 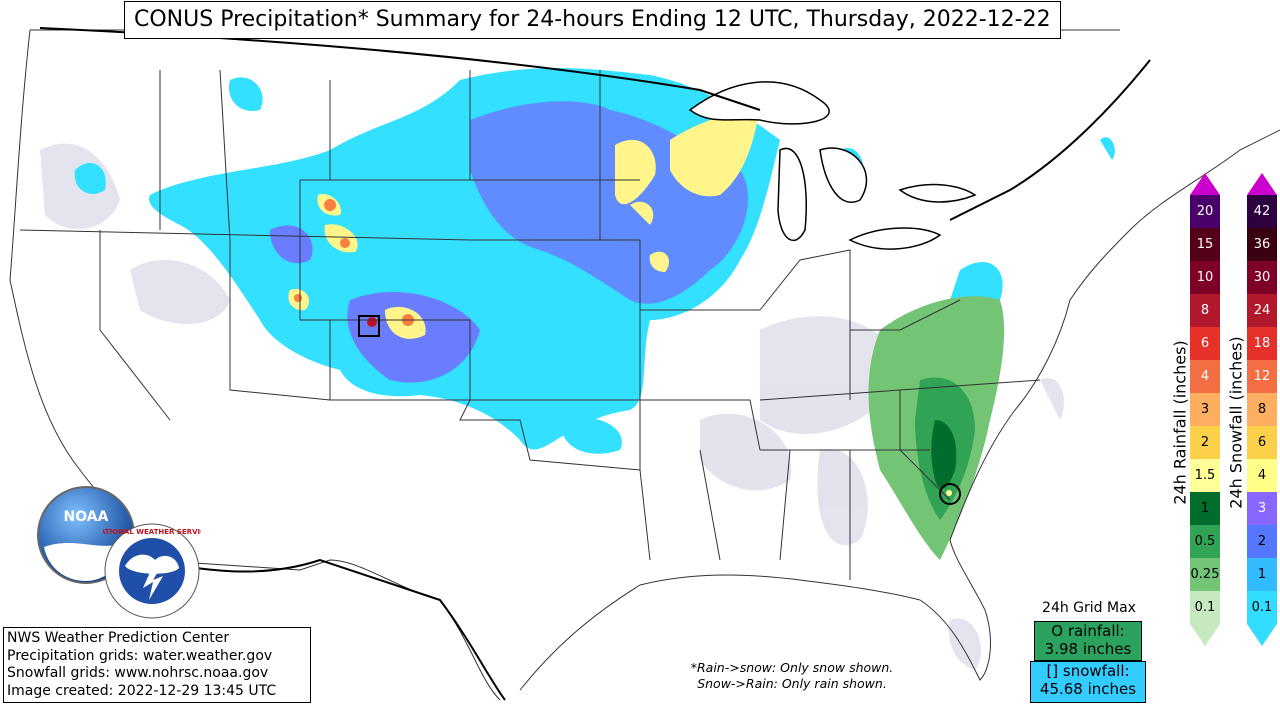 What do you see at coordinates (1205, 211) in the screenshot?
I see `rainfall-colorbar-level: 20` at bounding box center [1205, 211].